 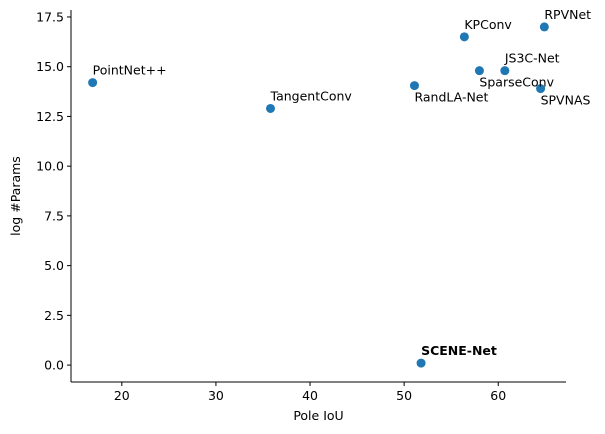 What do you see at coordinates (566, 100) in the screenshot?
I see `point-label: SPVNAS` at bounding box center [566, 100].